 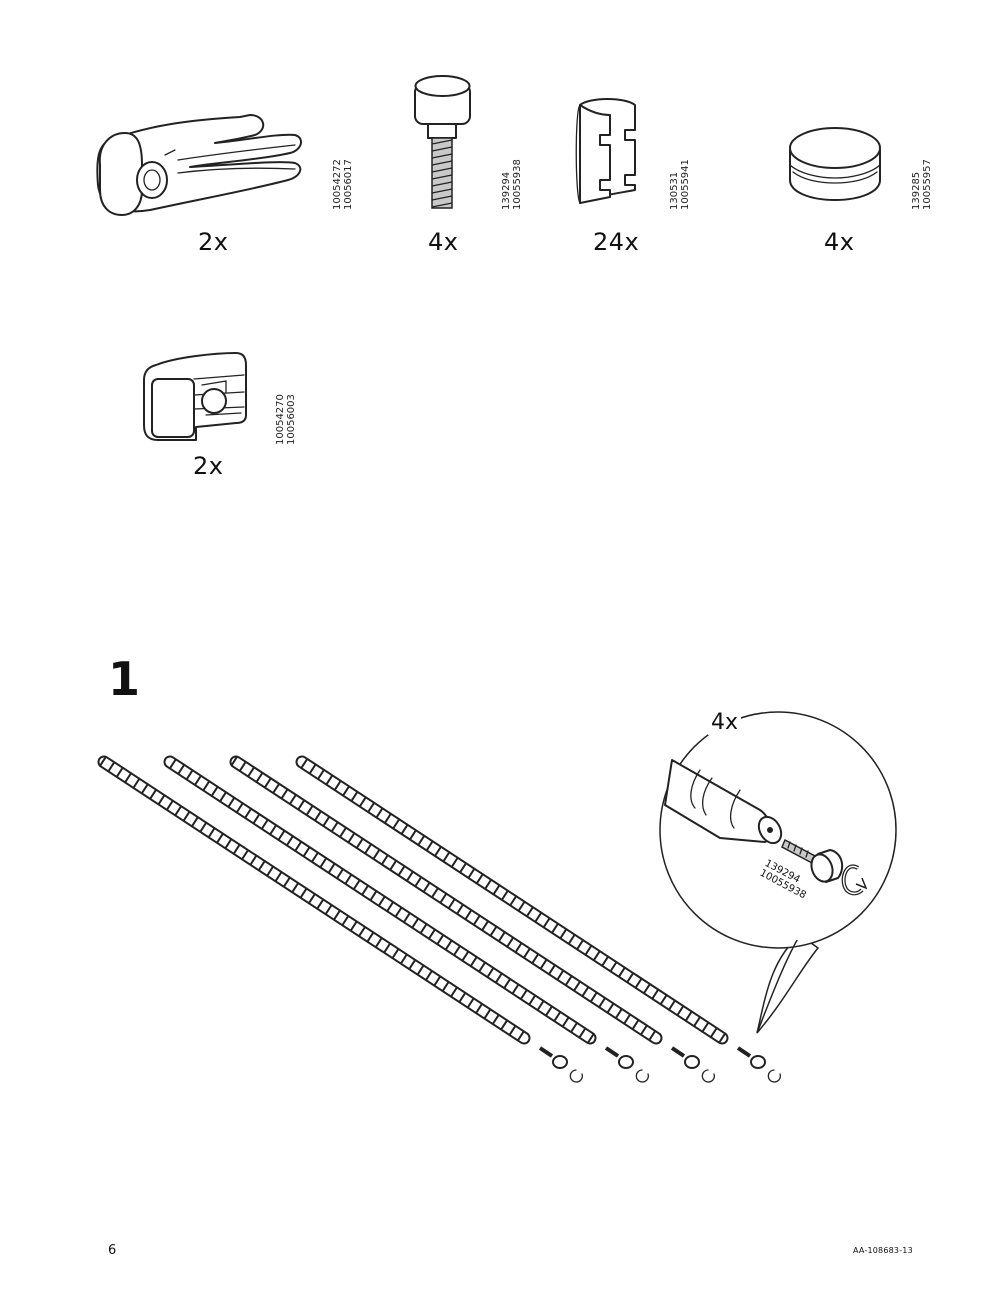 I want to click on bracket-clip-icon, so click(x=195, y=396).